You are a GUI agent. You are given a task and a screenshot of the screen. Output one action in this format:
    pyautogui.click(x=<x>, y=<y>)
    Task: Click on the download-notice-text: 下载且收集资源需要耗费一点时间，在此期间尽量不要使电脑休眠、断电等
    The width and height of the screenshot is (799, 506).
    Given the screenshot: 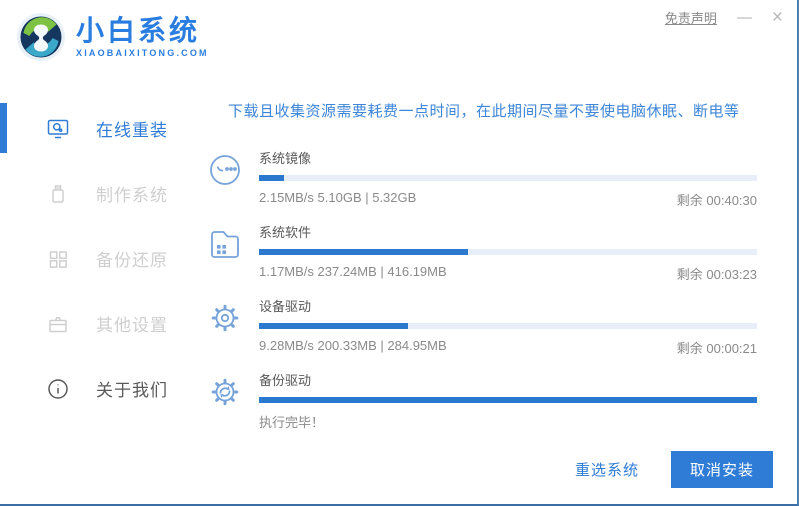 What is the action you would take?
    pyautogui.click(x=484, y=111)
    